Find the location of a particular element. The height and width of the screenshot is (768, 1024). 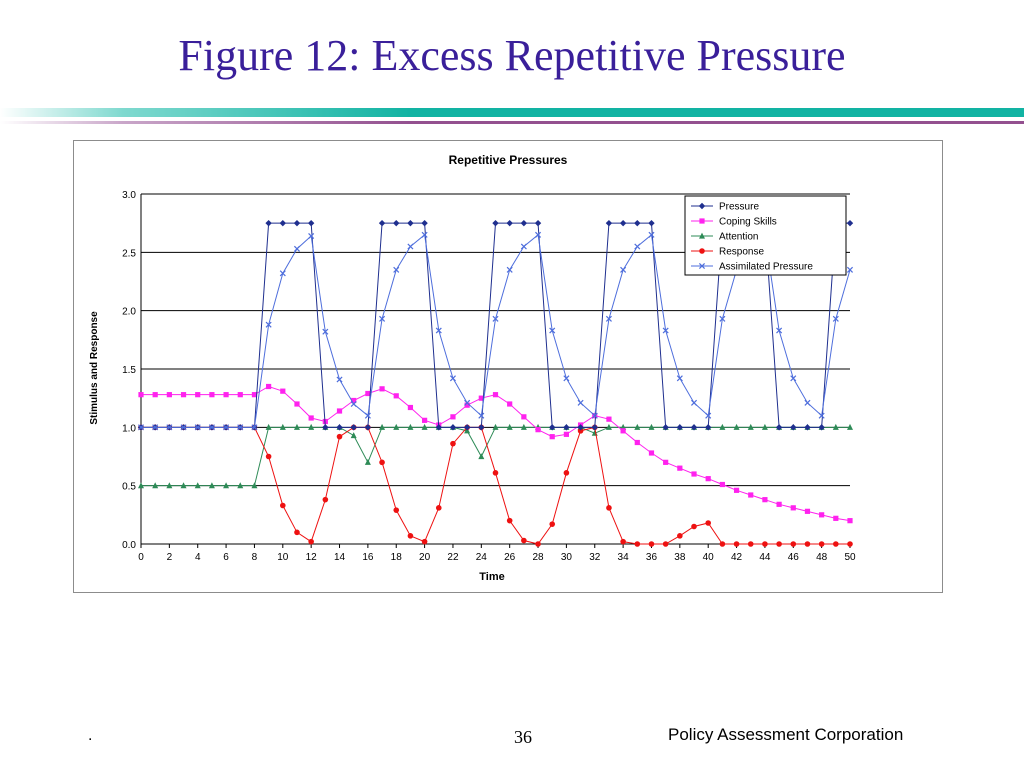

x-tick-label: 0 is located at coordinates (141, 557).